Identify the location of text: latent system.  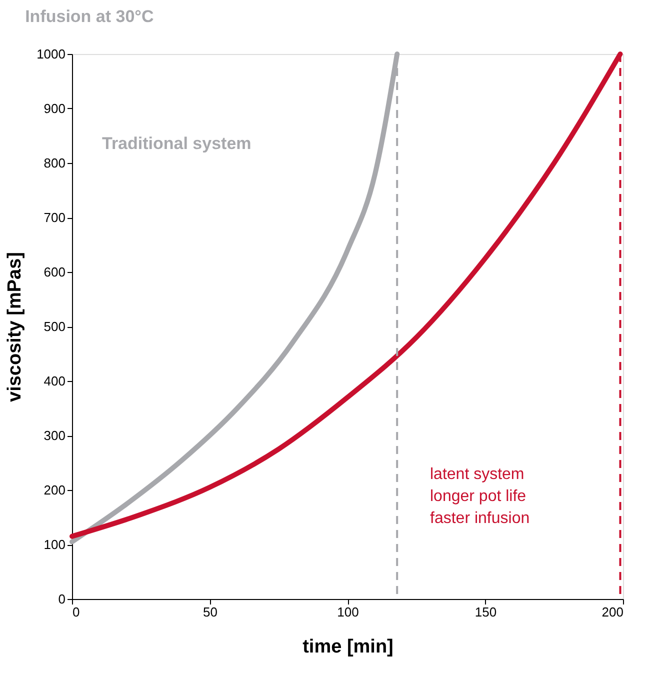
(477, 474).